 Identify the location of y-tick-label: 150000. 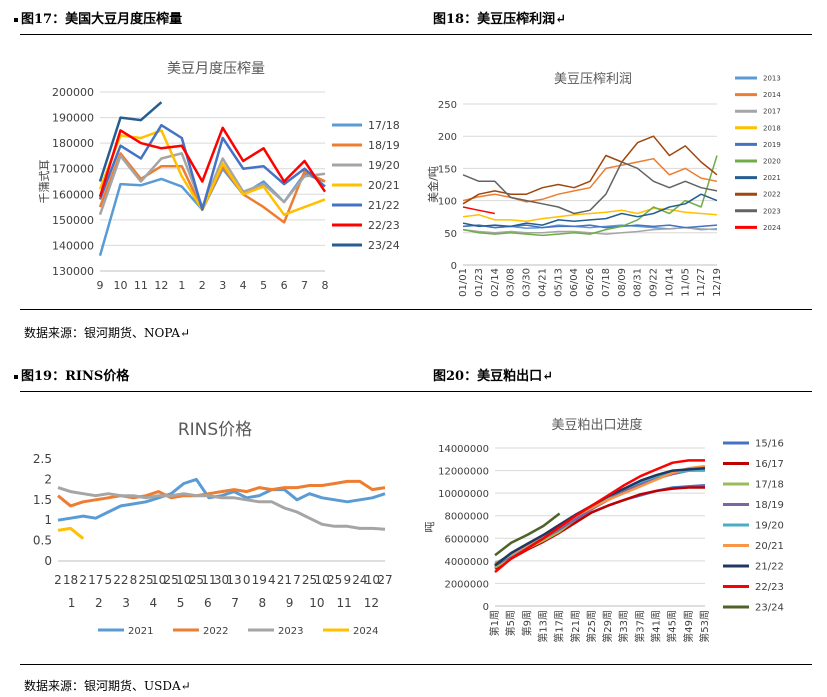
(73, 220).